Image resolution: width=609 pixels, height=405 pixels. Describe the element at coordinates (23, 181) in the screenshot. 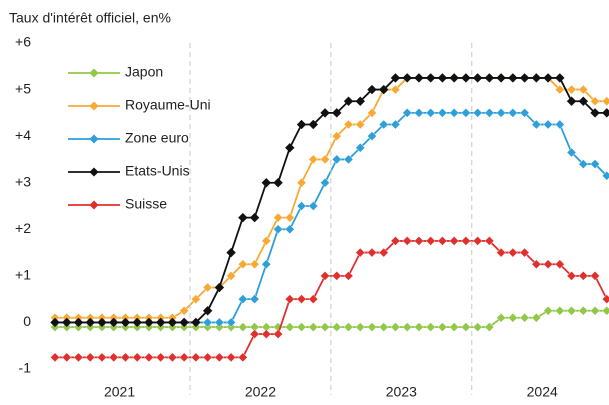

I see `y-tick-label: +3` at that location.